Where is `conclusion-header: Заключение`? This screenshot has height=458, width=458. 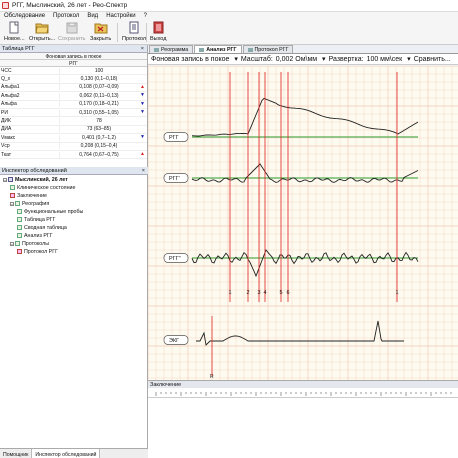 conclusion-header: Заключение is located at coordinates (303, 384).